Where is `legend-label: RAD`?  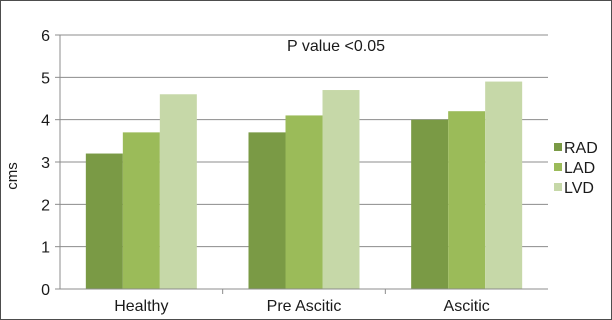 legend-label: RAD is located at coordinates (581, 148).